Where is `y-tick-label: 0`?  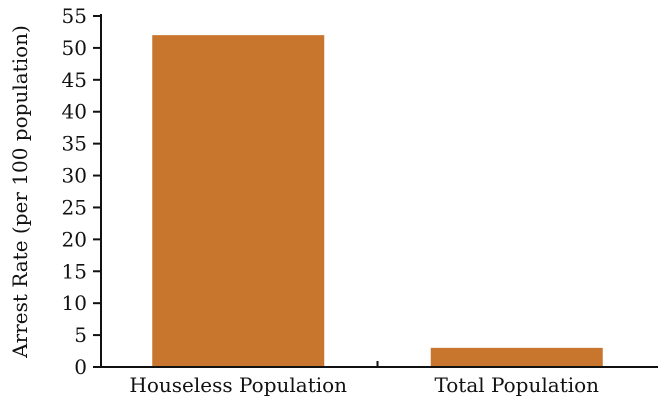 y-tick-label: 0 is located at coordinates (80, 367).